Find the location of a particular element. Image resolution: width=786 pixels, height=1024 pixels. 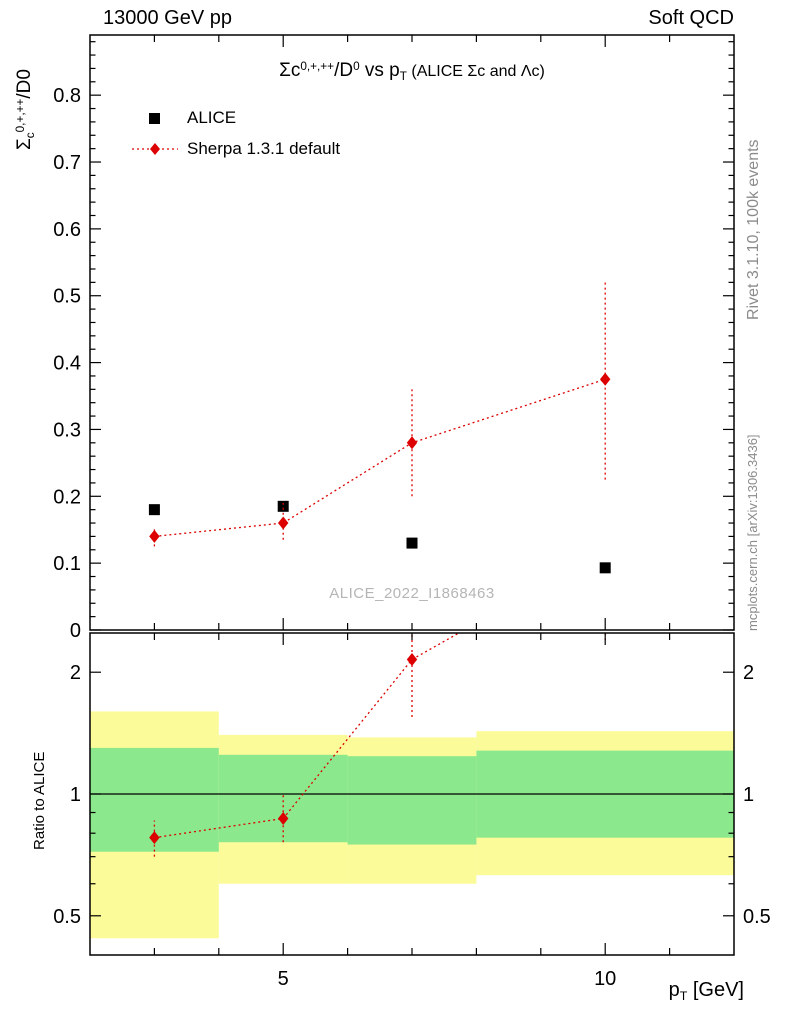

svg-text: 5 is located at coordinates (283, 979).